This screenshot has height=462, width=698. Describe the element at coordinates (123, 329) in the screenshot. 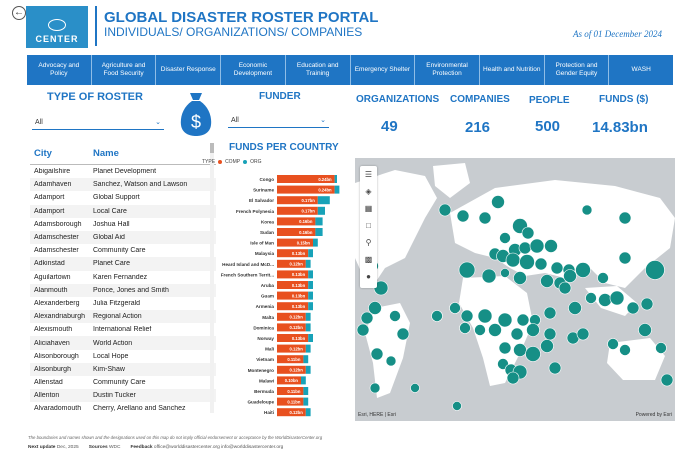

I see `table-row: Alexismouth International Relief` at that location.